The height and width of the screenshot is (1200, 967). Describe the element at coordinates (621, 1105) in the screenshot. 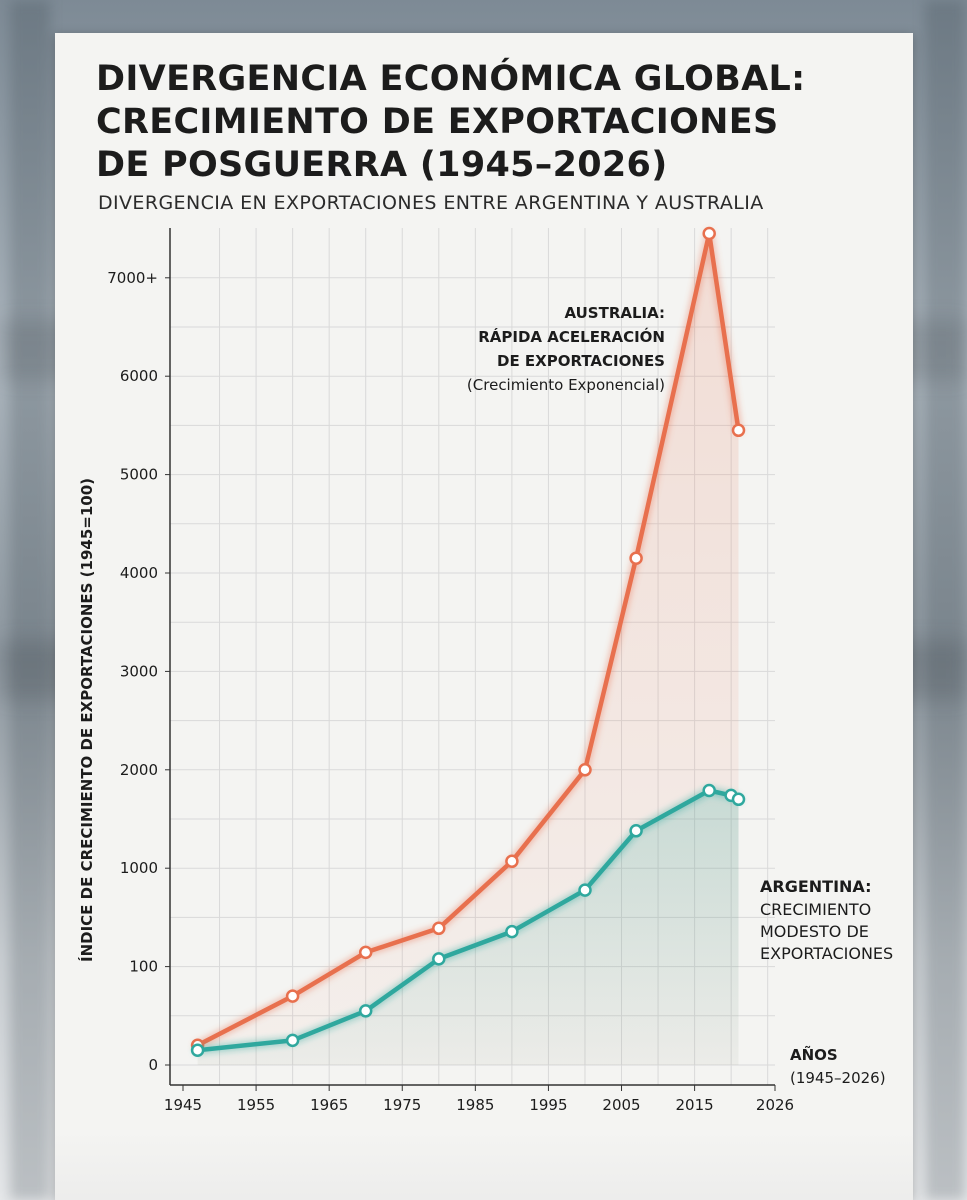

I see `x-tick-label: 2005` at that location.